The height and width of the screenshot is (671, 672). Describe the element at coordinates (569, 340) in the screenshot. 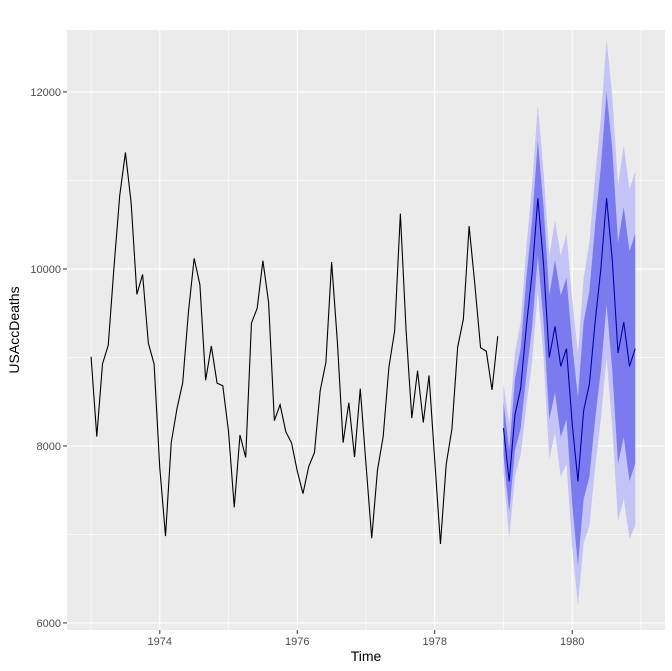

I see `forecast-series-line` at that location.